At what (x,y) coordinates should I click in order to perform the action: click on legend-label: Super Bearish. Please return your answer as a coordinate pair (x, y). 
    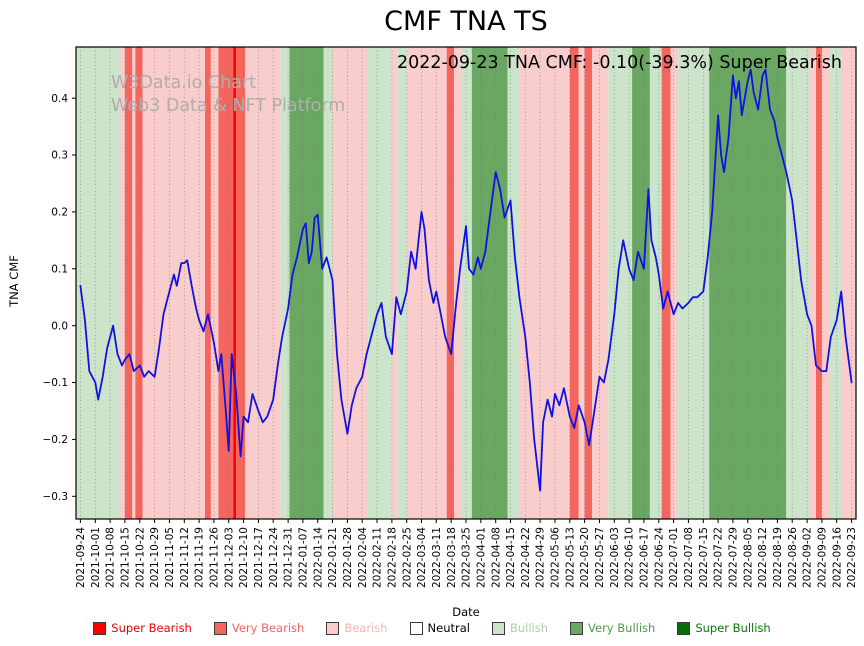
    Looking at the image, I should click on (151, 628).